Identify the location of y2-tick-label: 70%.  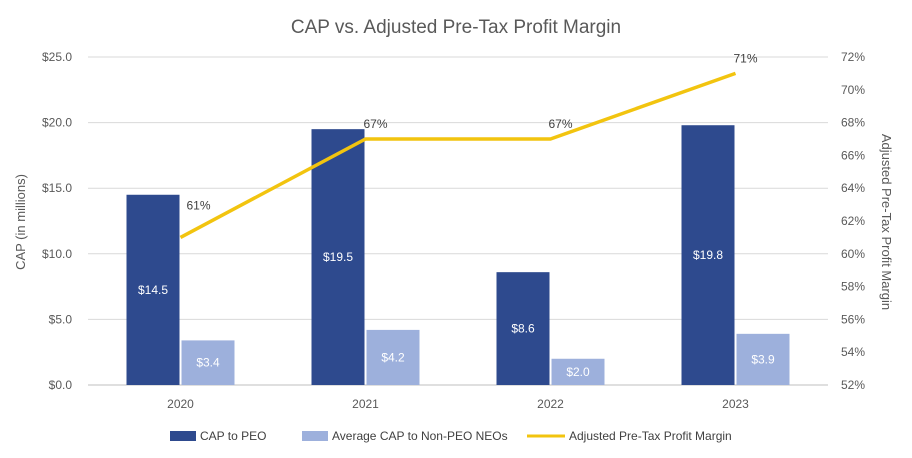
(853, 90).